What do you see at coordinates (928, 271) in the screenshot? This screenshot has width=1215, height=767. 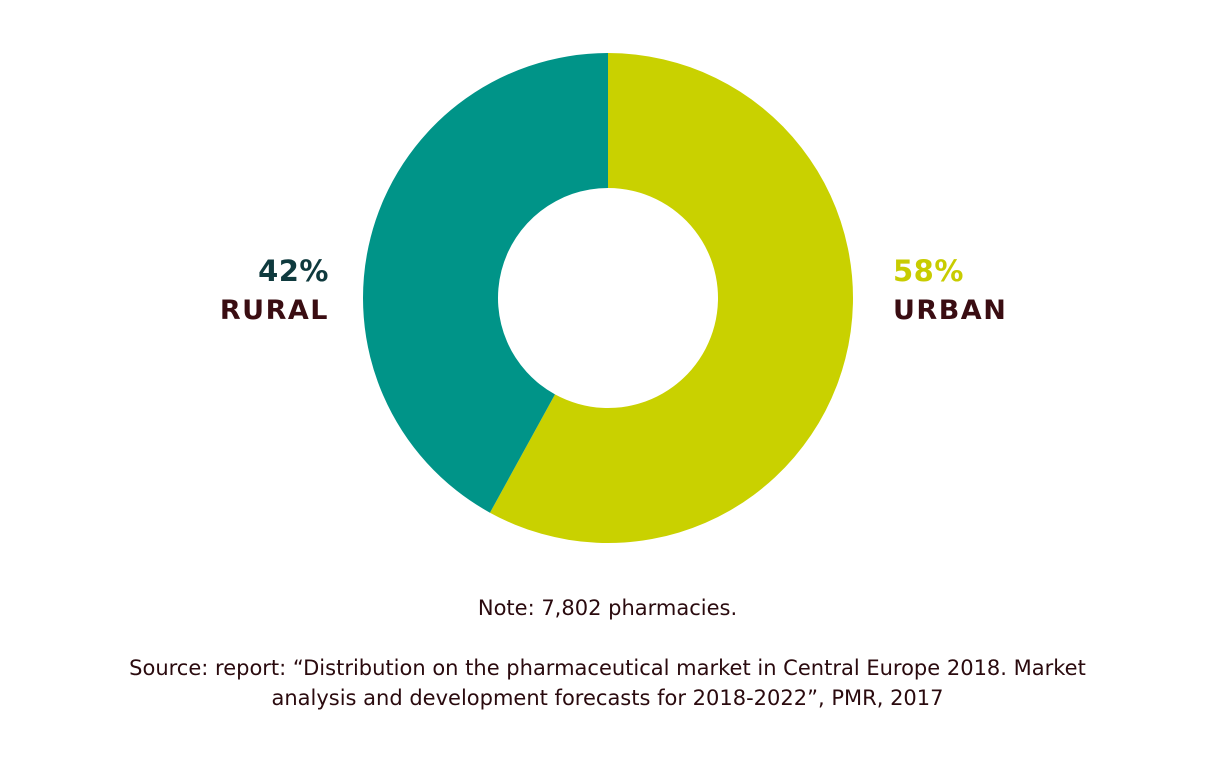 I see `urban-percentage-label: 58%` at bounding box center [928, 271].